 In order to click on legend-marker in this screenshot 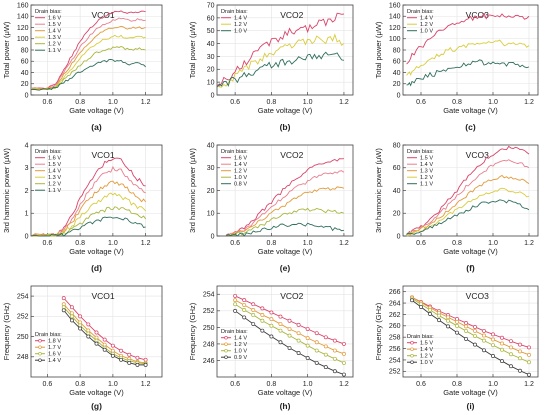, I will do `click(40, 341)`.